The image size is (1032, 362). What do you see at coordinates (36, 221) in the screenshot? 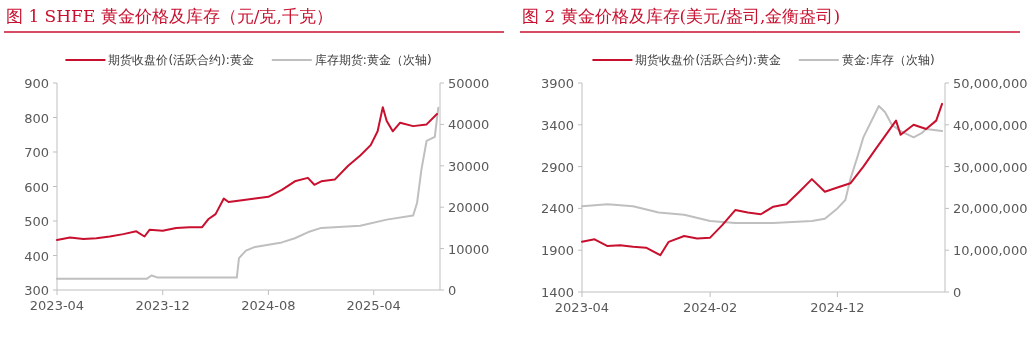
I see `y-tick-label: 500` at bounding box center [36, 221].